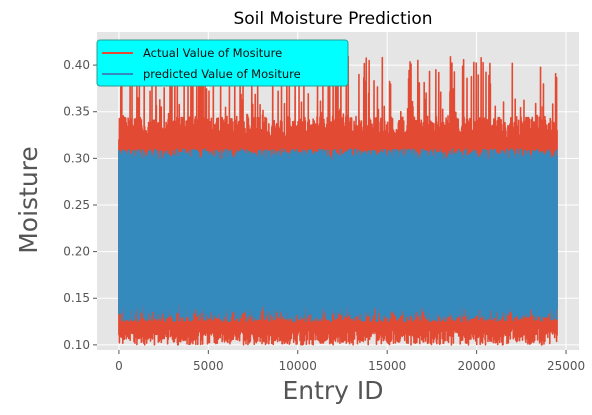  What do you see at coordinates (119, 366) in the screenshot?
I see `x-tick-label: 0` at bounding box center [119, 366].